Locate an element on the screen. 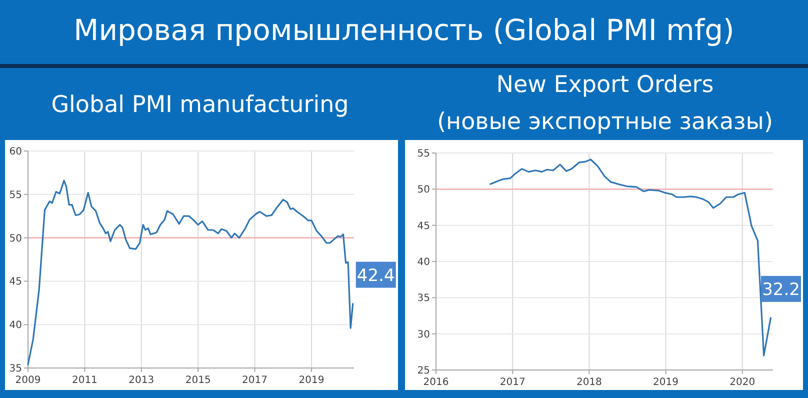 The width and height of the screenshot is (808, 398). x-tick-label: 2011 is located at coordinates (85, 380).